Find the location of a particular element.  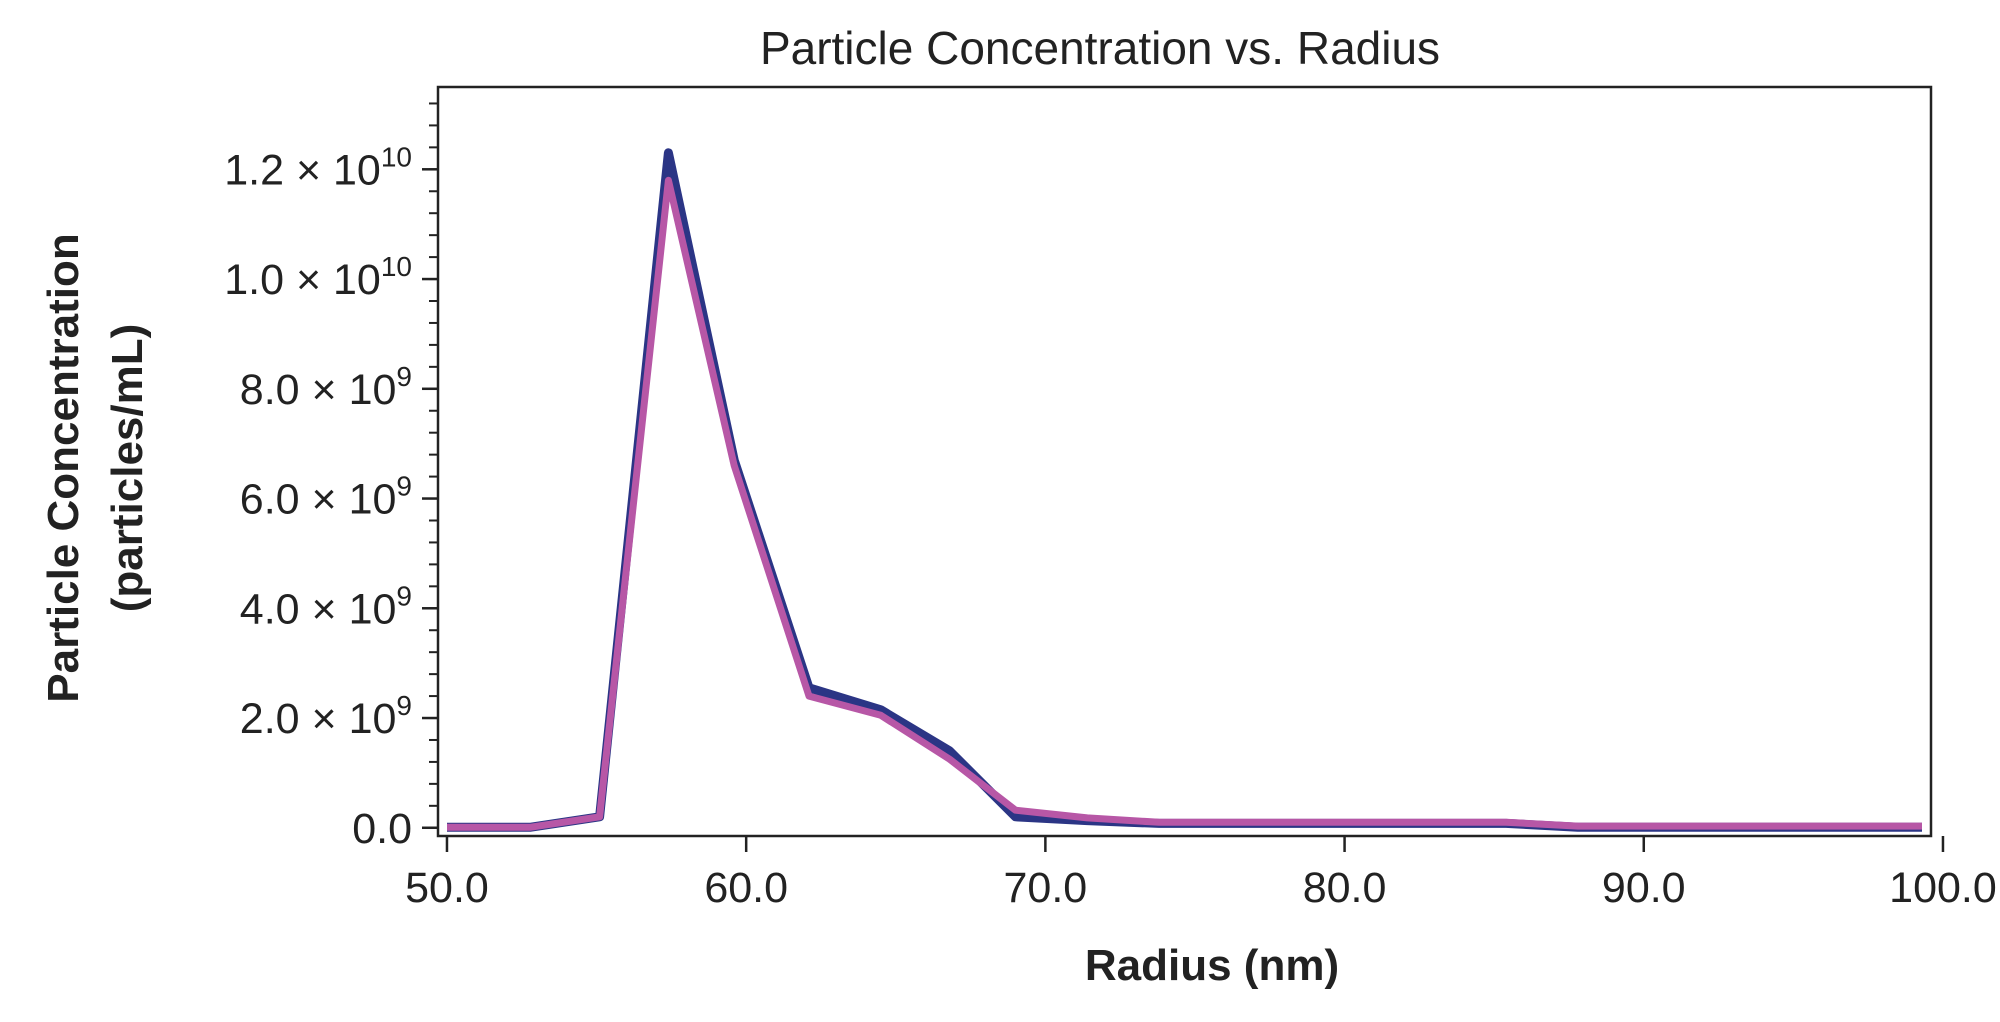

x-axis-label: Radius (nm) is located at coordinates (1212, 965).